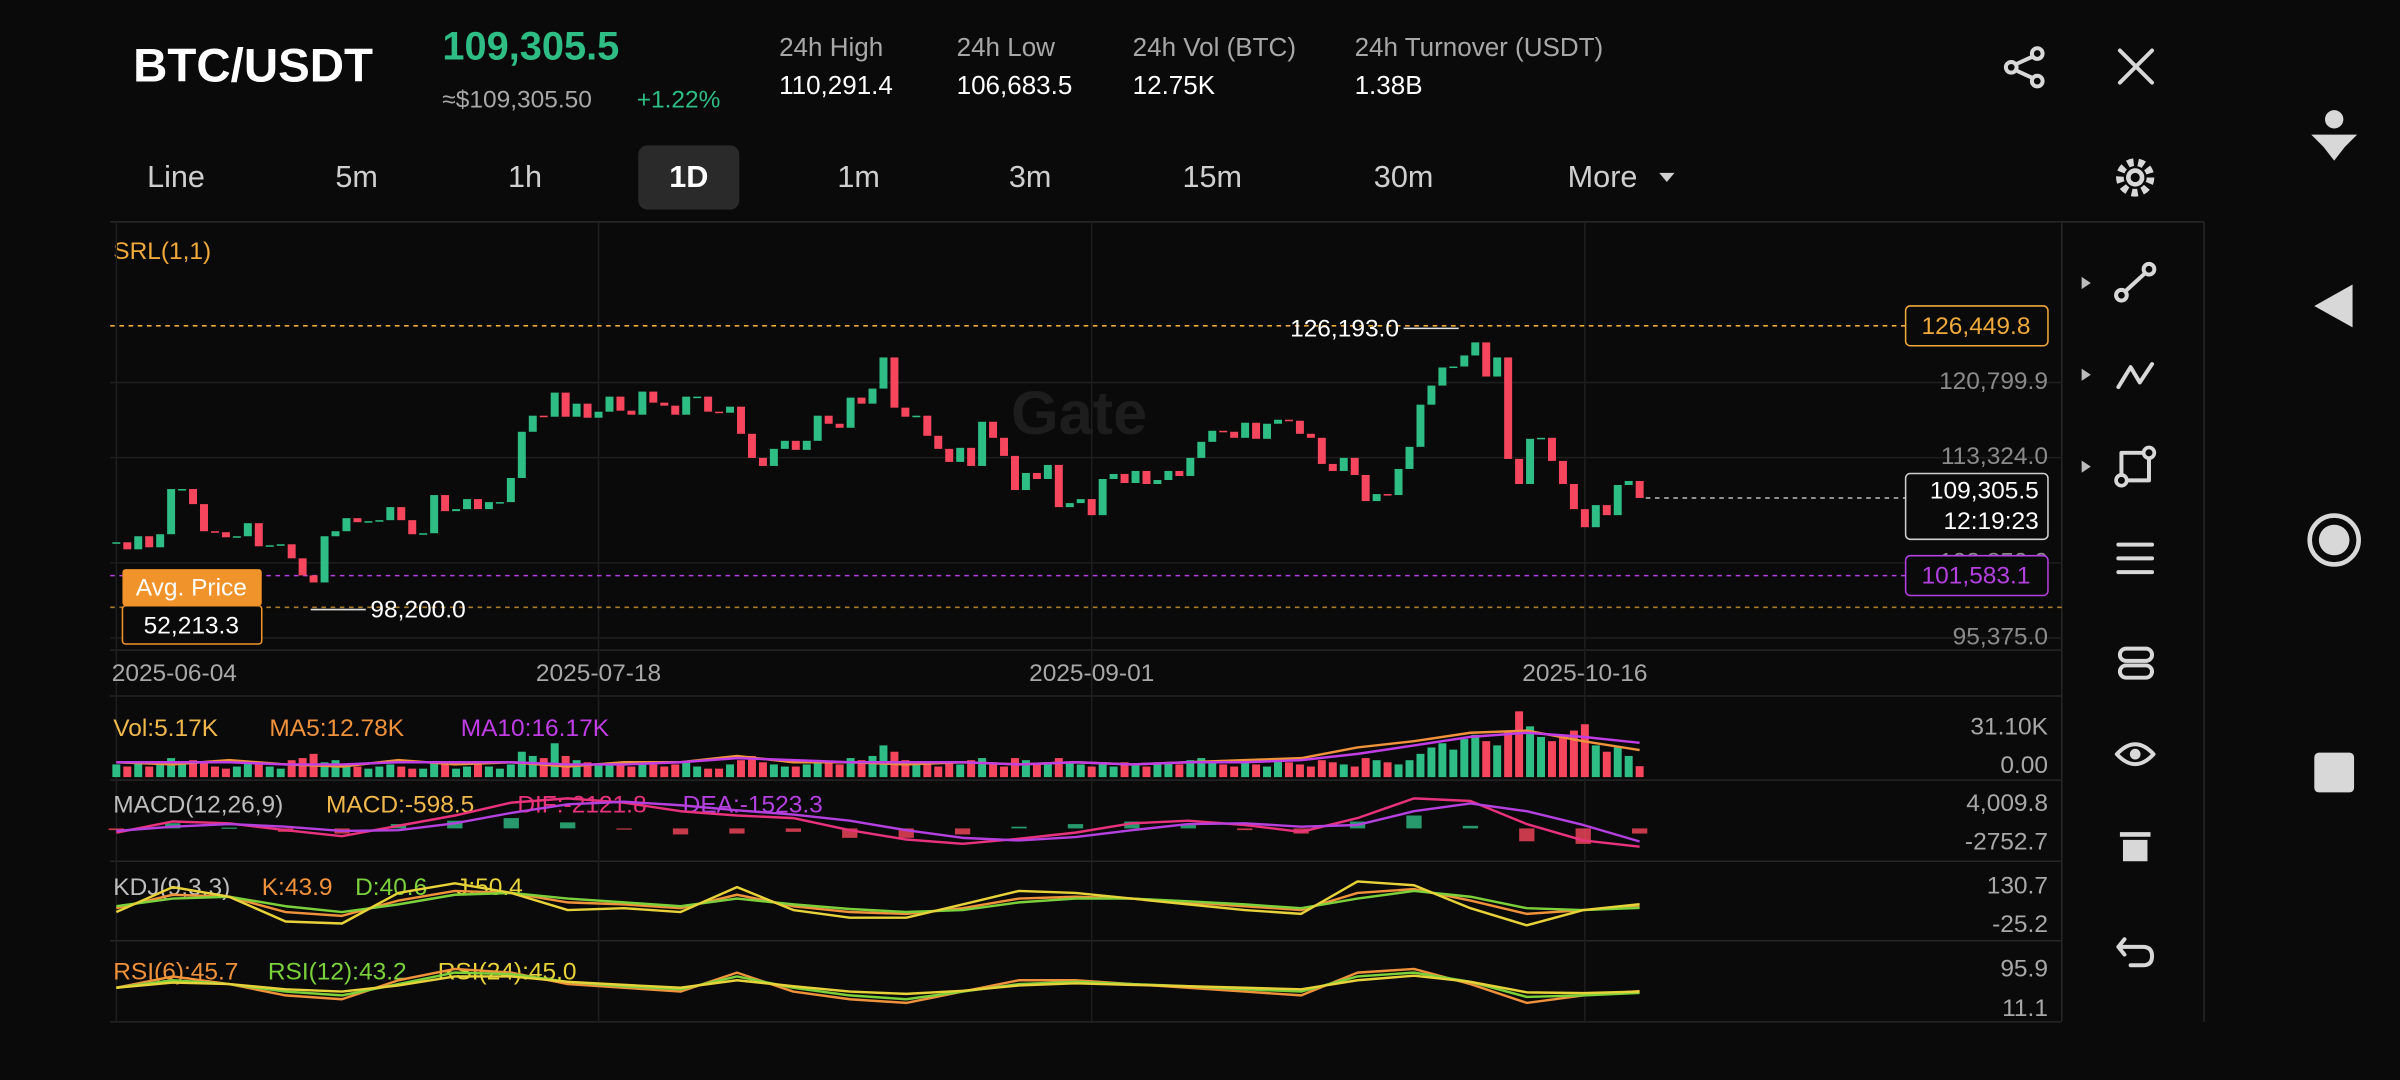 The height and width of the screenshot is (1080, 2400). I want to click on visibility-tool, so click(2135, 754).